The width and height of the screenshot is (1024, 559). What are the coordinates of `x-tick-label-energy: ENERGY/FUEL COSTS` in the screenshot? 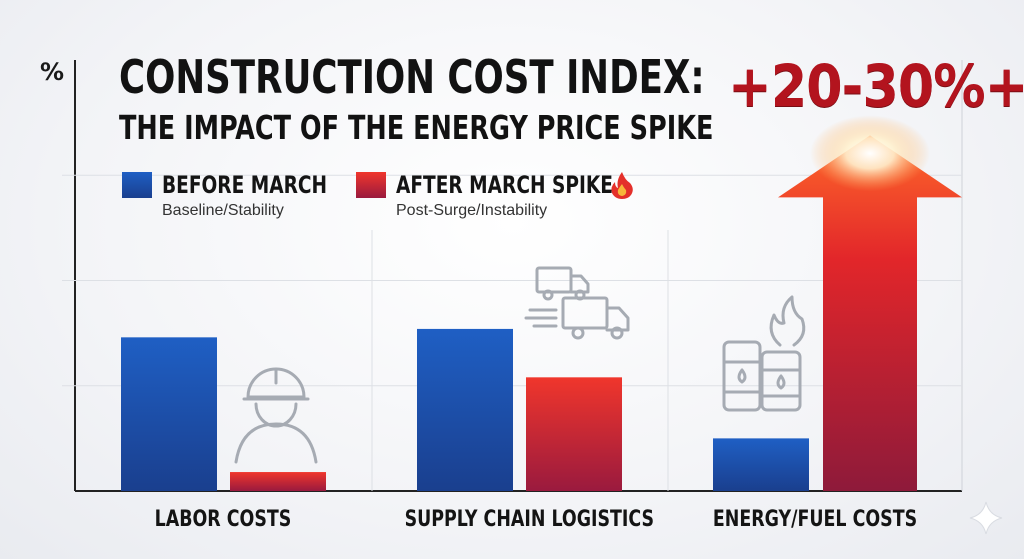 It's located at (815, 519).